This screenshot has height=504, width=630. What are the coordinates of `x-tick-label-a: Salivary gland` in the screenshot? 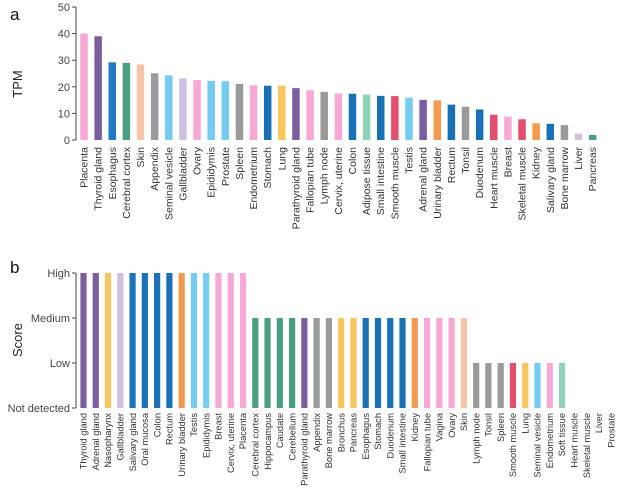 It's located at (551, 180).